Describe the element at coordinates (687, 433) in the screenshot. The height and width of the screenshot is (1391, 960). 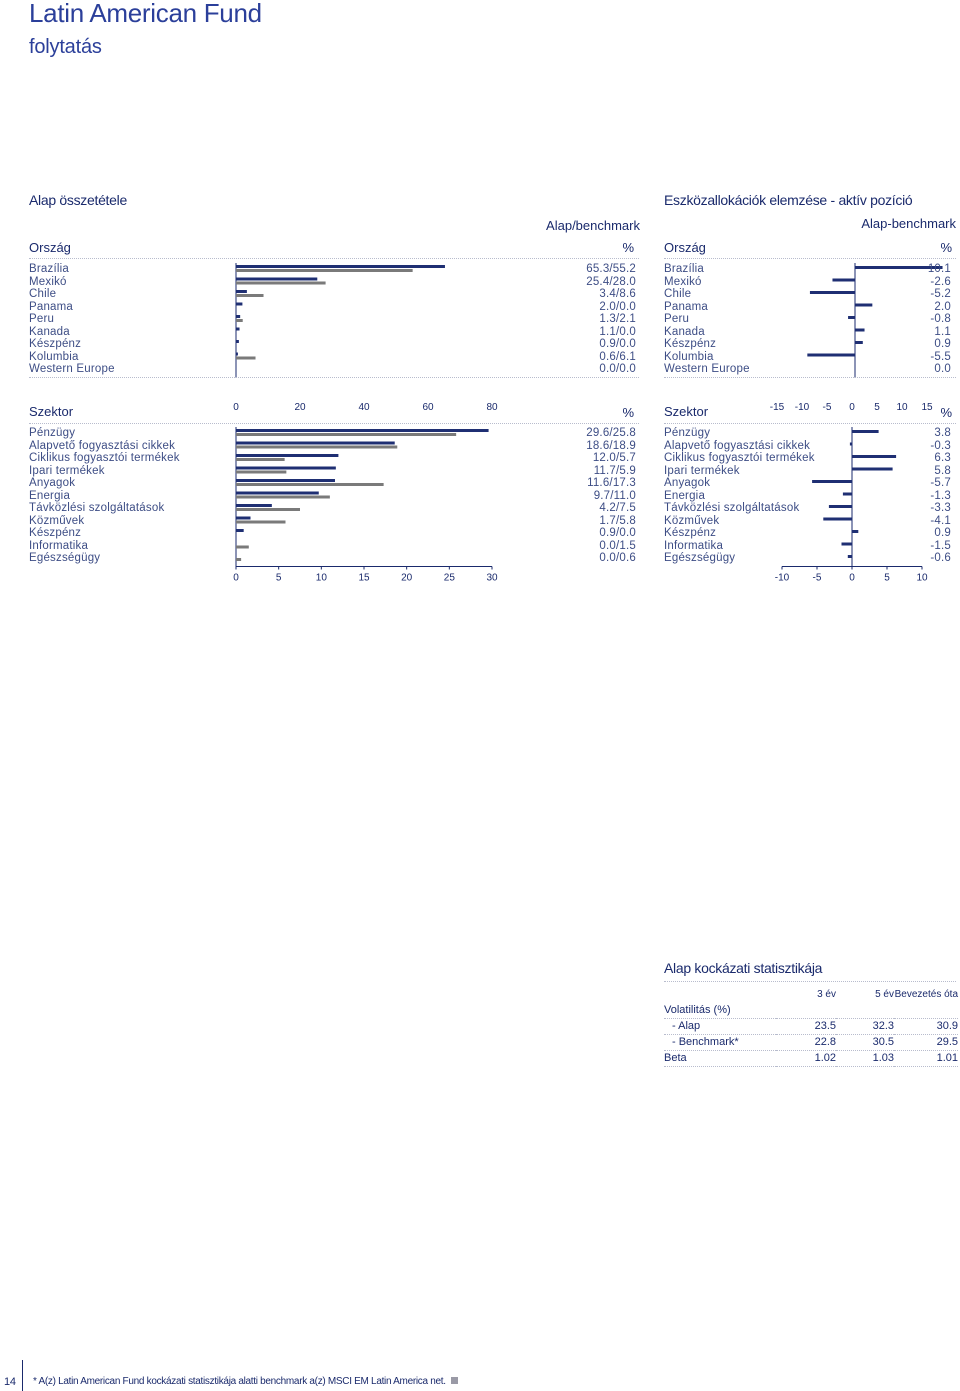
I see `active-sector-label: Pénzügy` at that location.